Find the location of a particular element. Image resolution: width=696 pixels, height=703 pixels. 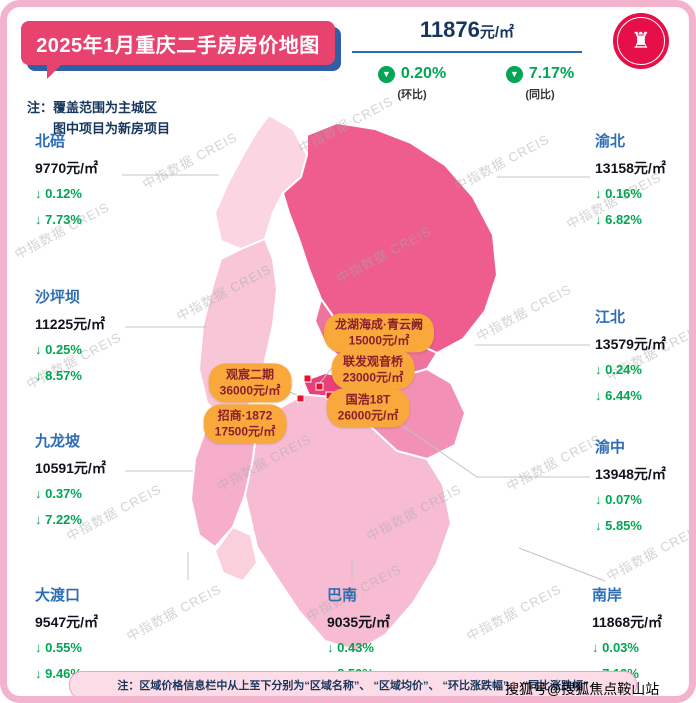

district-price: 9547元/㎡ is located at coordinates (67, 622).